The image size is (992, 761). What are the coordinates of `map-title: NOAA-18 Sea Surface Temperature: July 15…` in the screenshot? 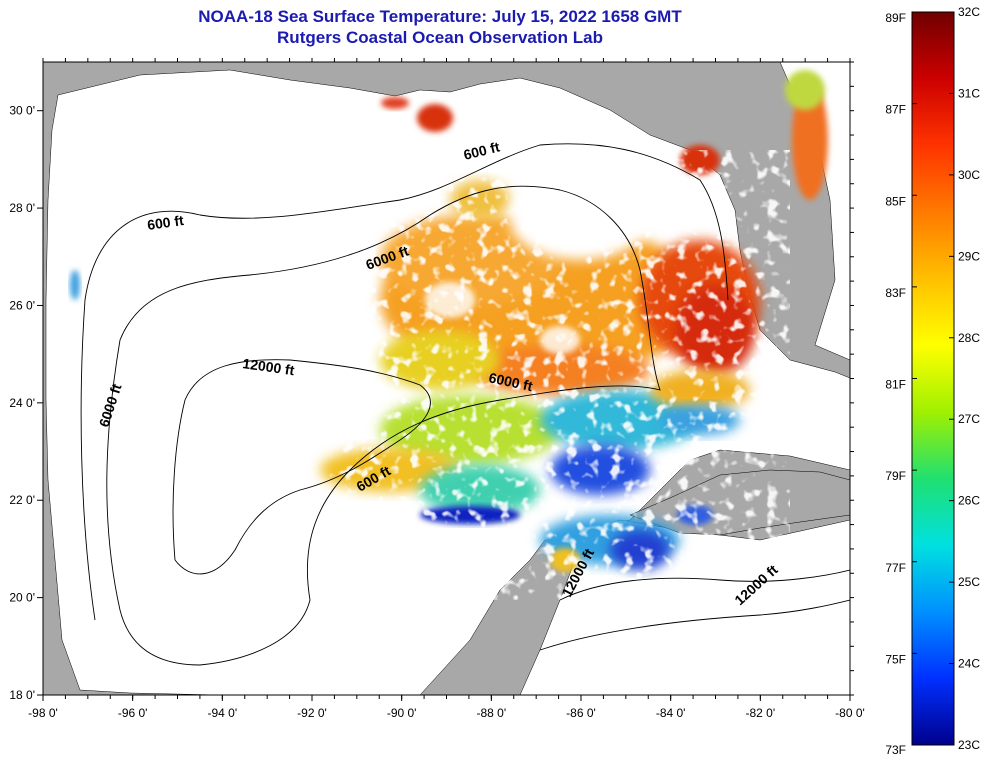 It's located at (440, 27).